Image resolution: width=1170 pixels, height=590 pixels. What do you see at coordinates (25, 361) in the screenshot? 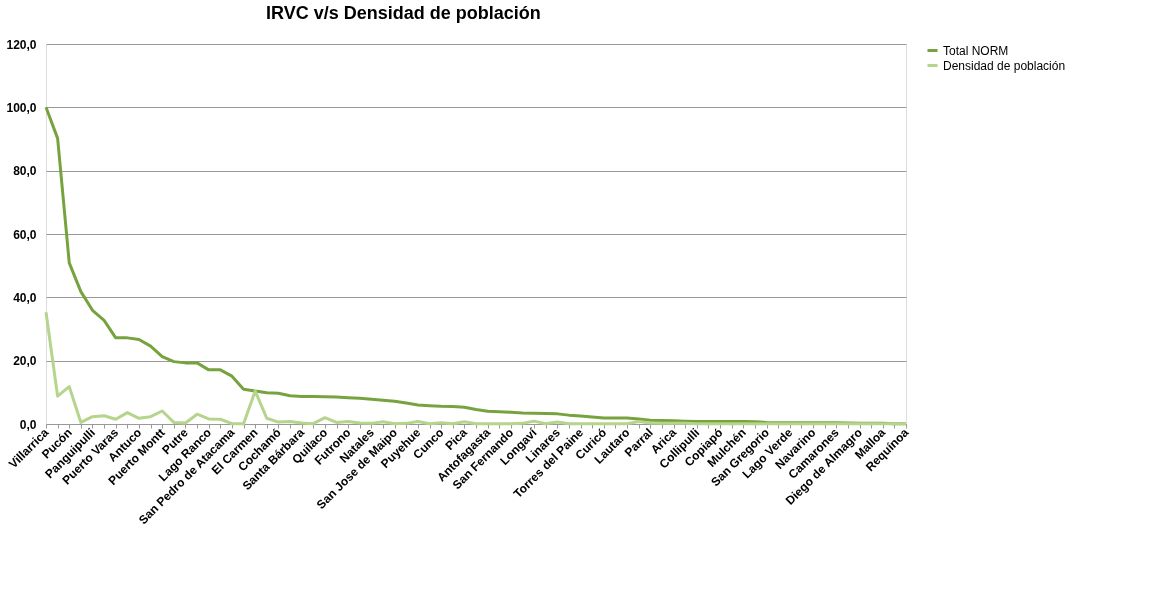
I see `y-tick-label: 20,0` at bounding box center [25, 361].